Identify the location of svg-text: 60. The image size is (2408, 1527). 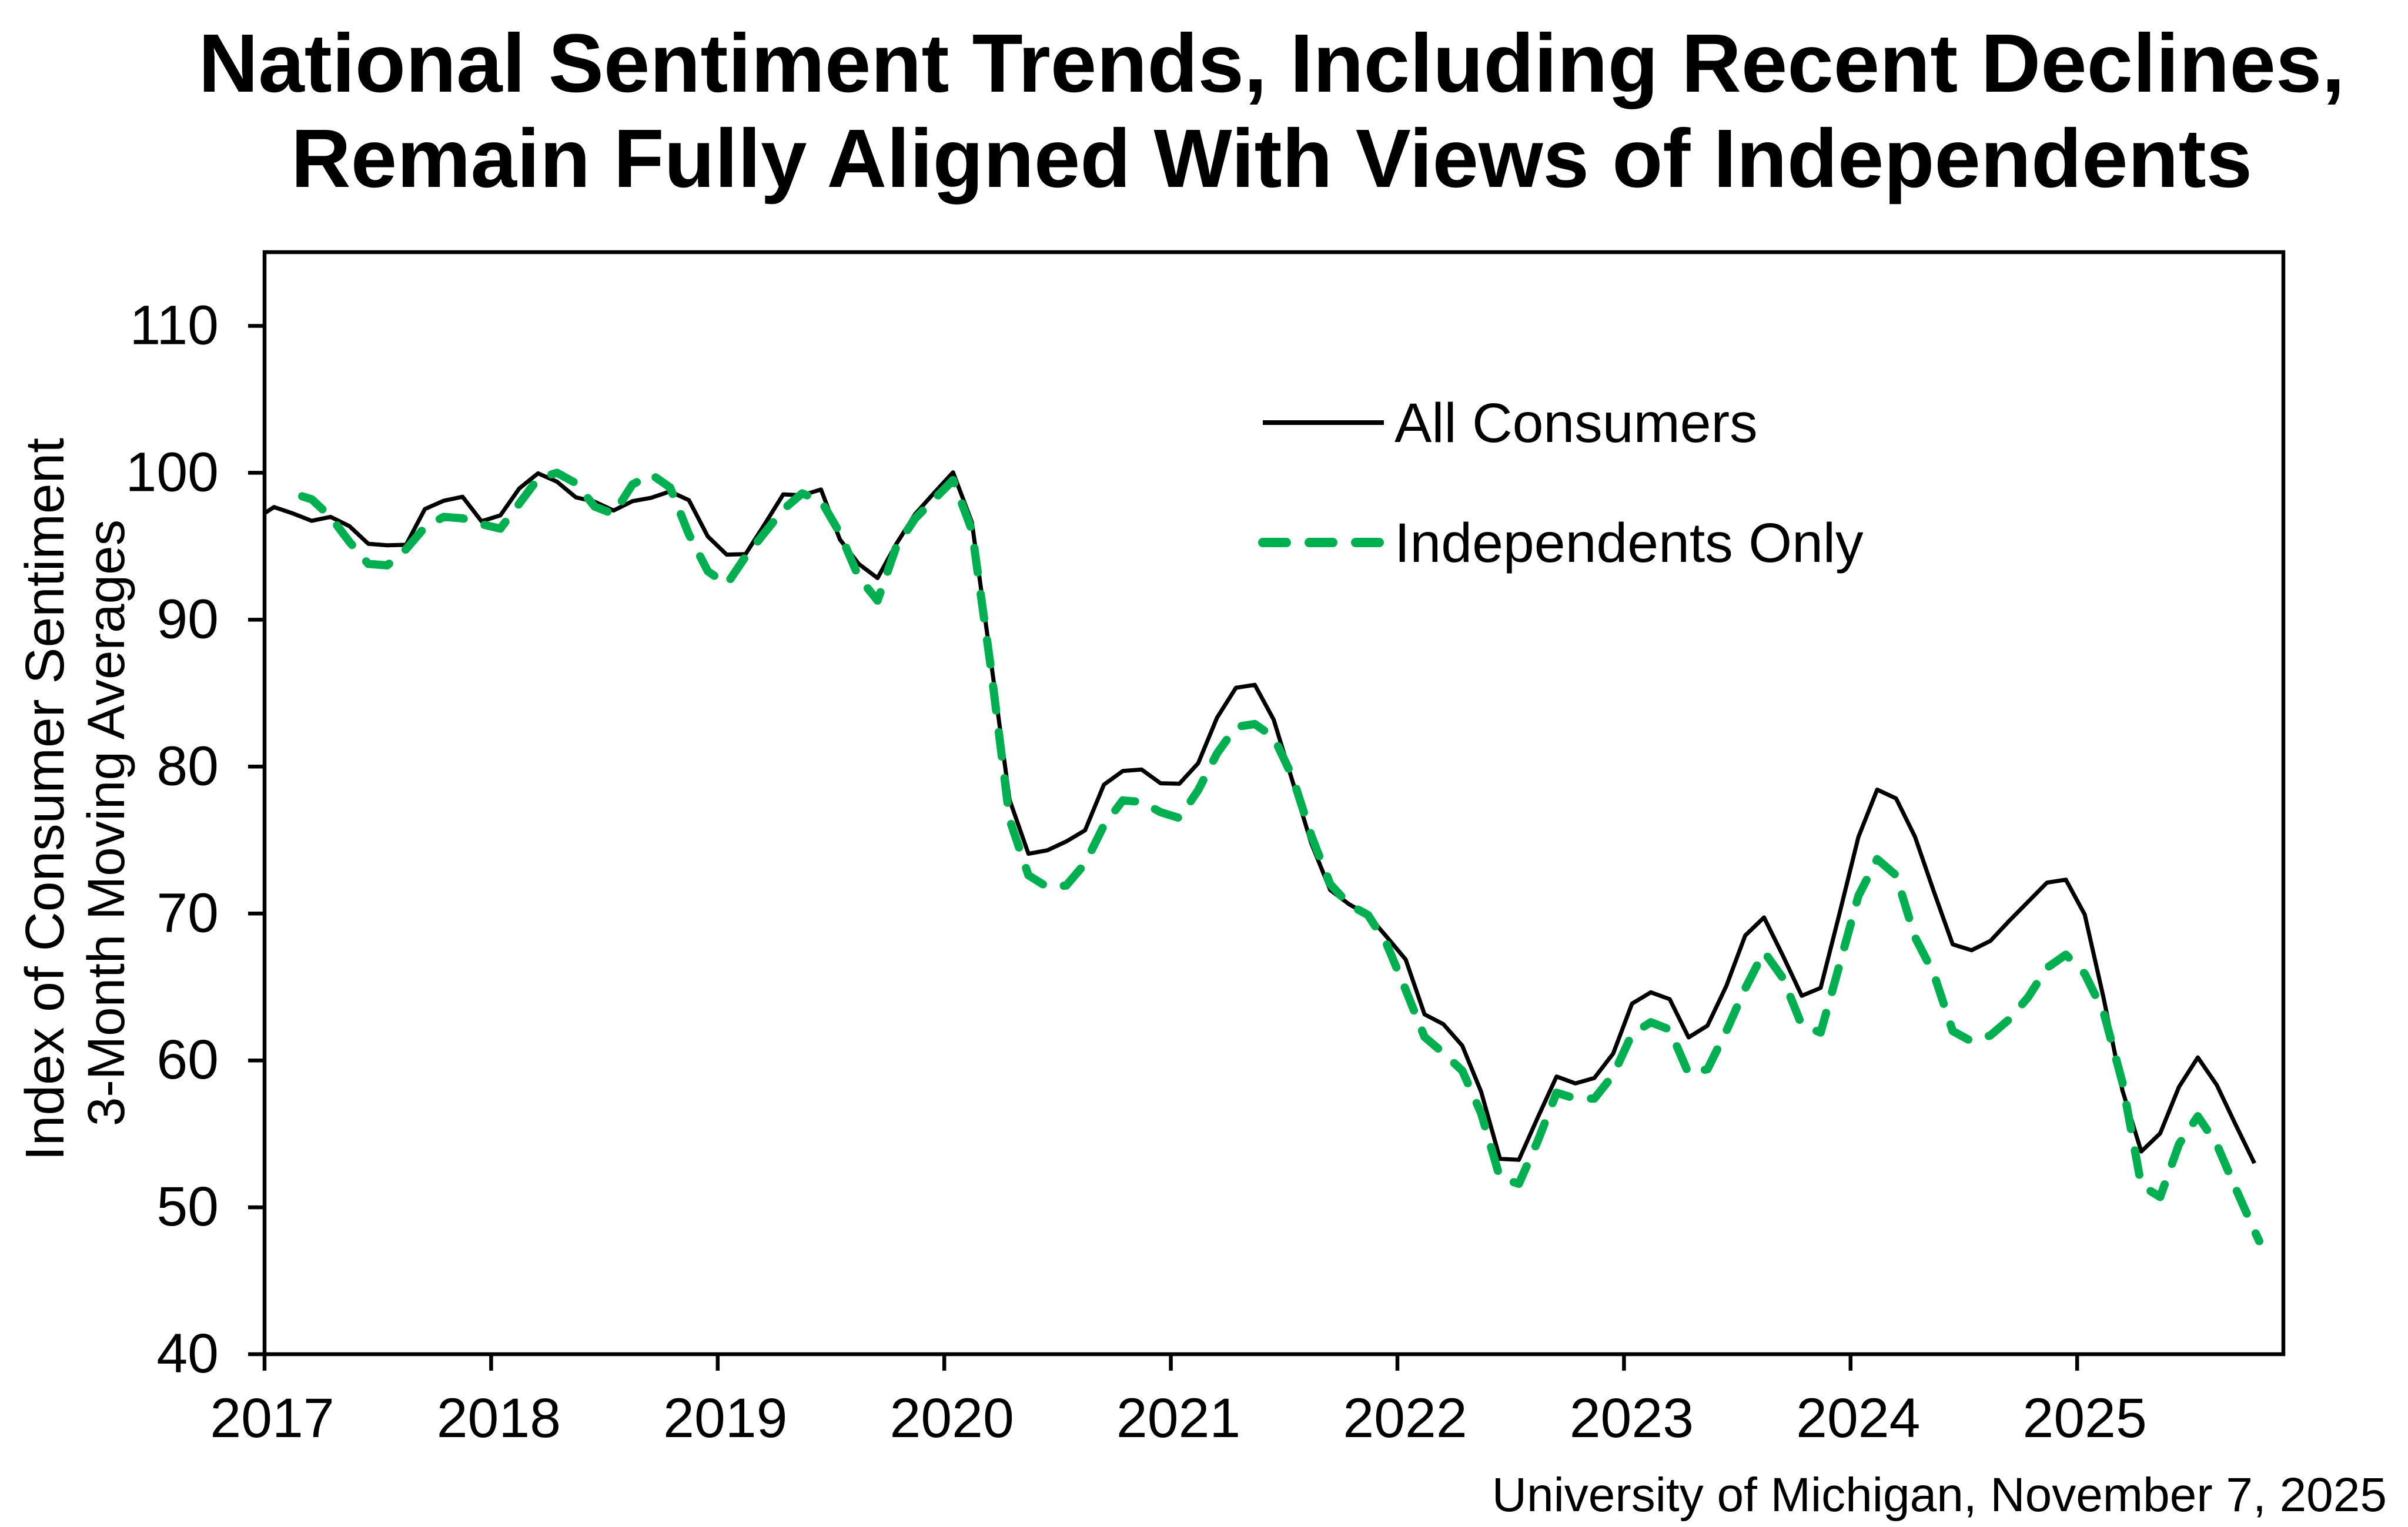
(187, 1060).